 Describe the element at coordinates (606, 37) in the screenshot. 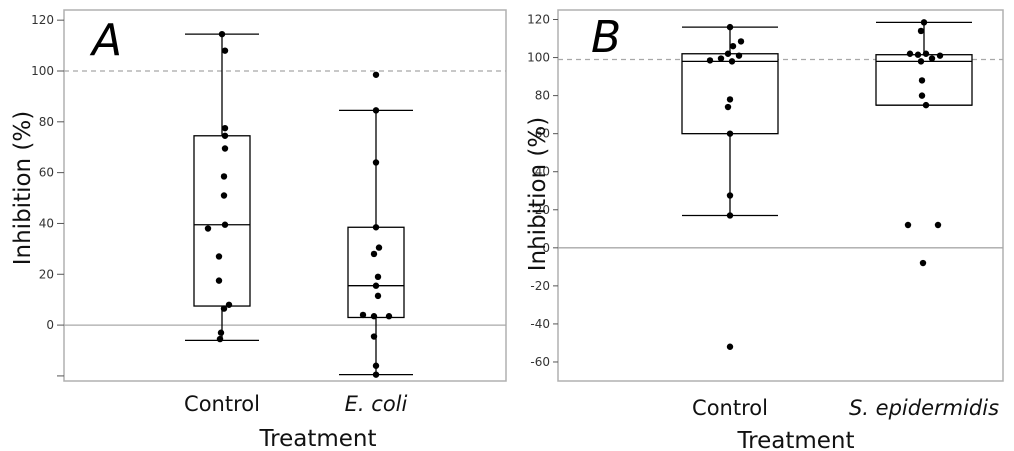

I see `panel-label: B` at that location.